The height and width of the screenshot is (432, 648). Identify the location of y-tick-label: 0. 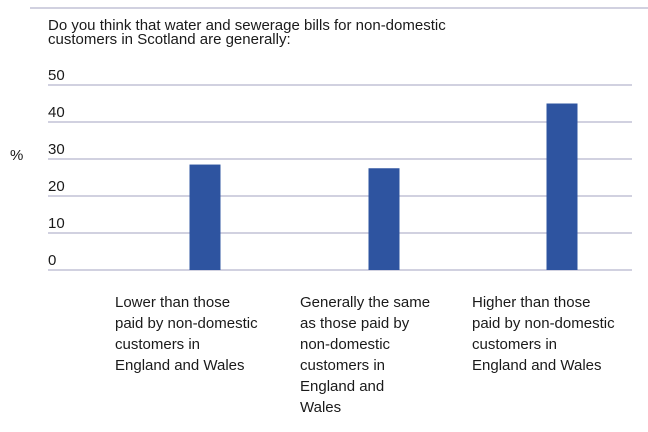
(52, 260).